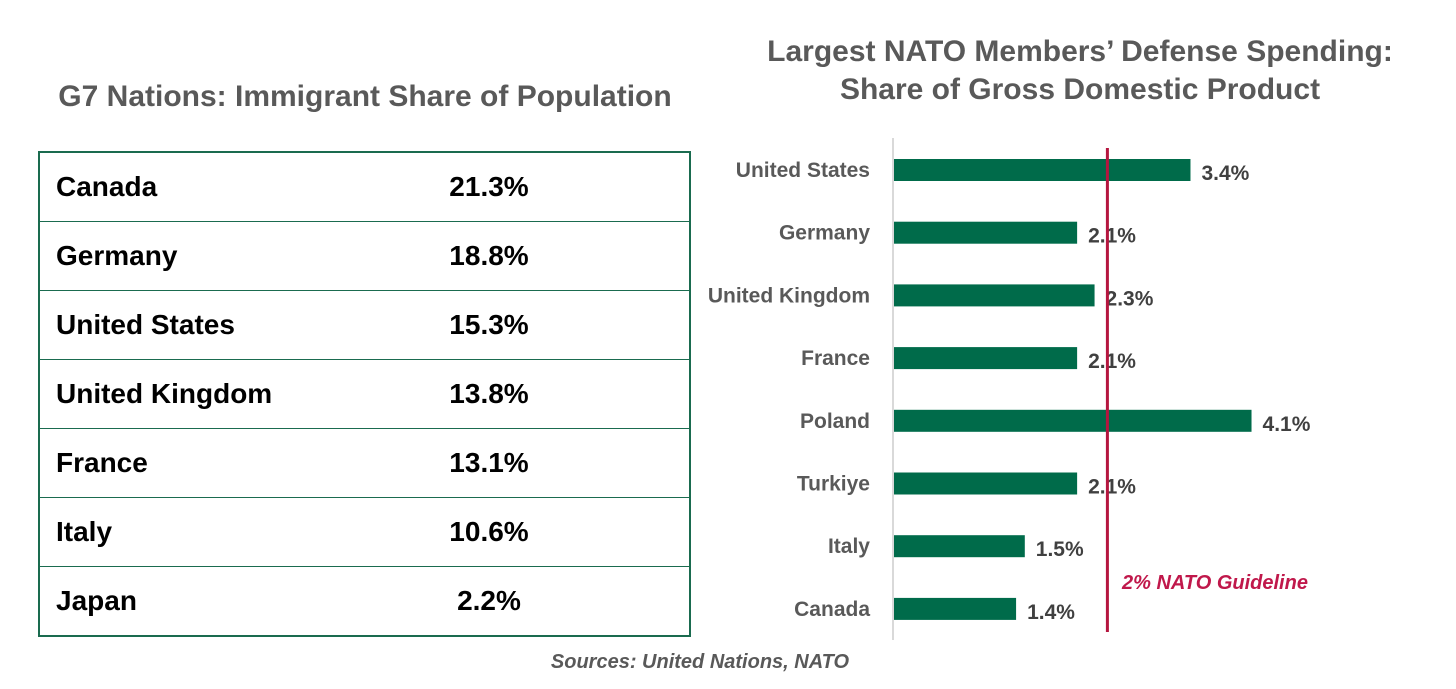 The width and height of the screenshot is (1456, 689). Describe the element at coordinates (509, 394) in the screenshot. I see `share-cell: 13.8%` at that location.